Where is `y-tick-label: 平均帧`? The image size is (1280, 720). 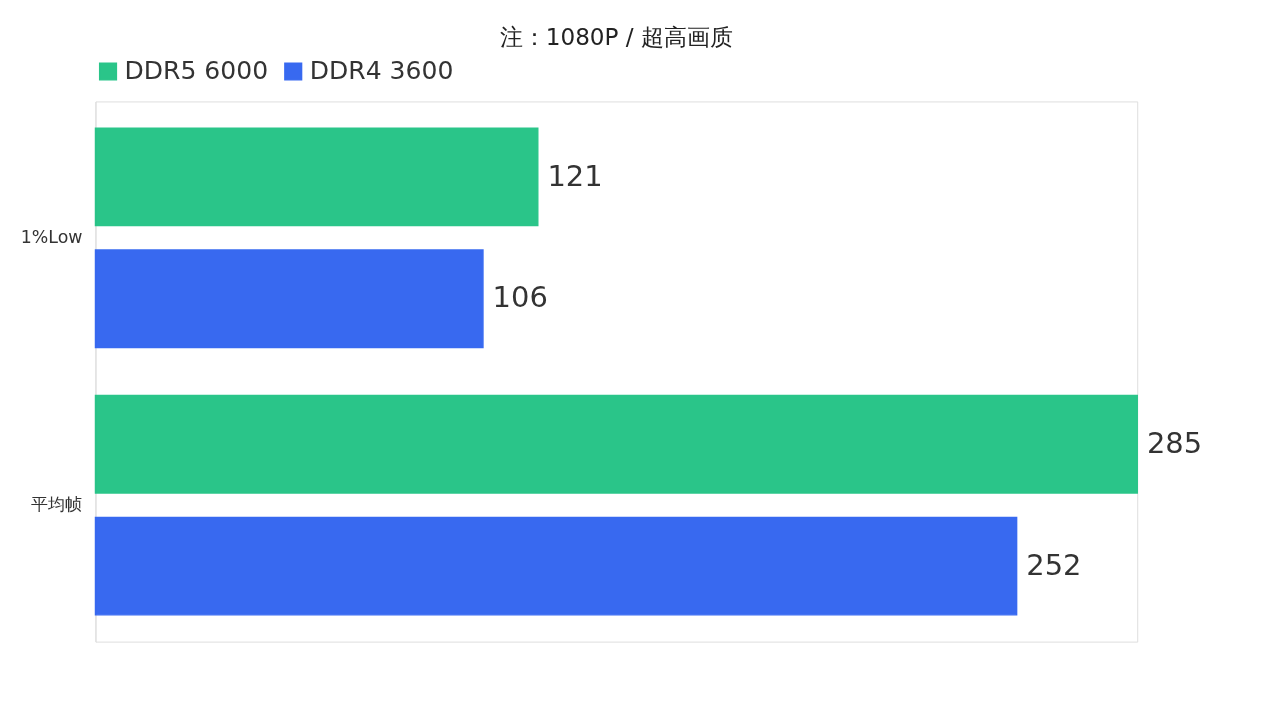 y-tick-label: 平均帧 is located at coordinates (57, 504).